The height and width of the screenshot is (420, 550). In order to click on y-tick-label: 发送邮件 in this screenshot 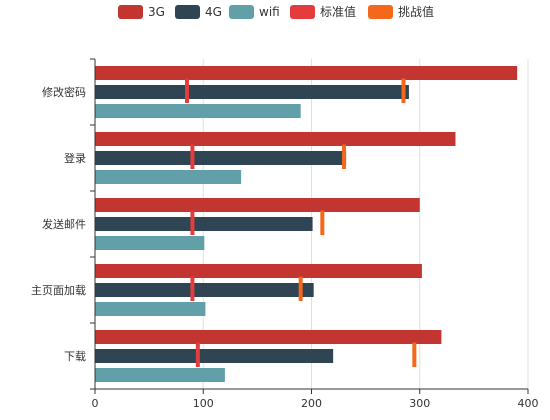, I will do `click(64, 224)`.